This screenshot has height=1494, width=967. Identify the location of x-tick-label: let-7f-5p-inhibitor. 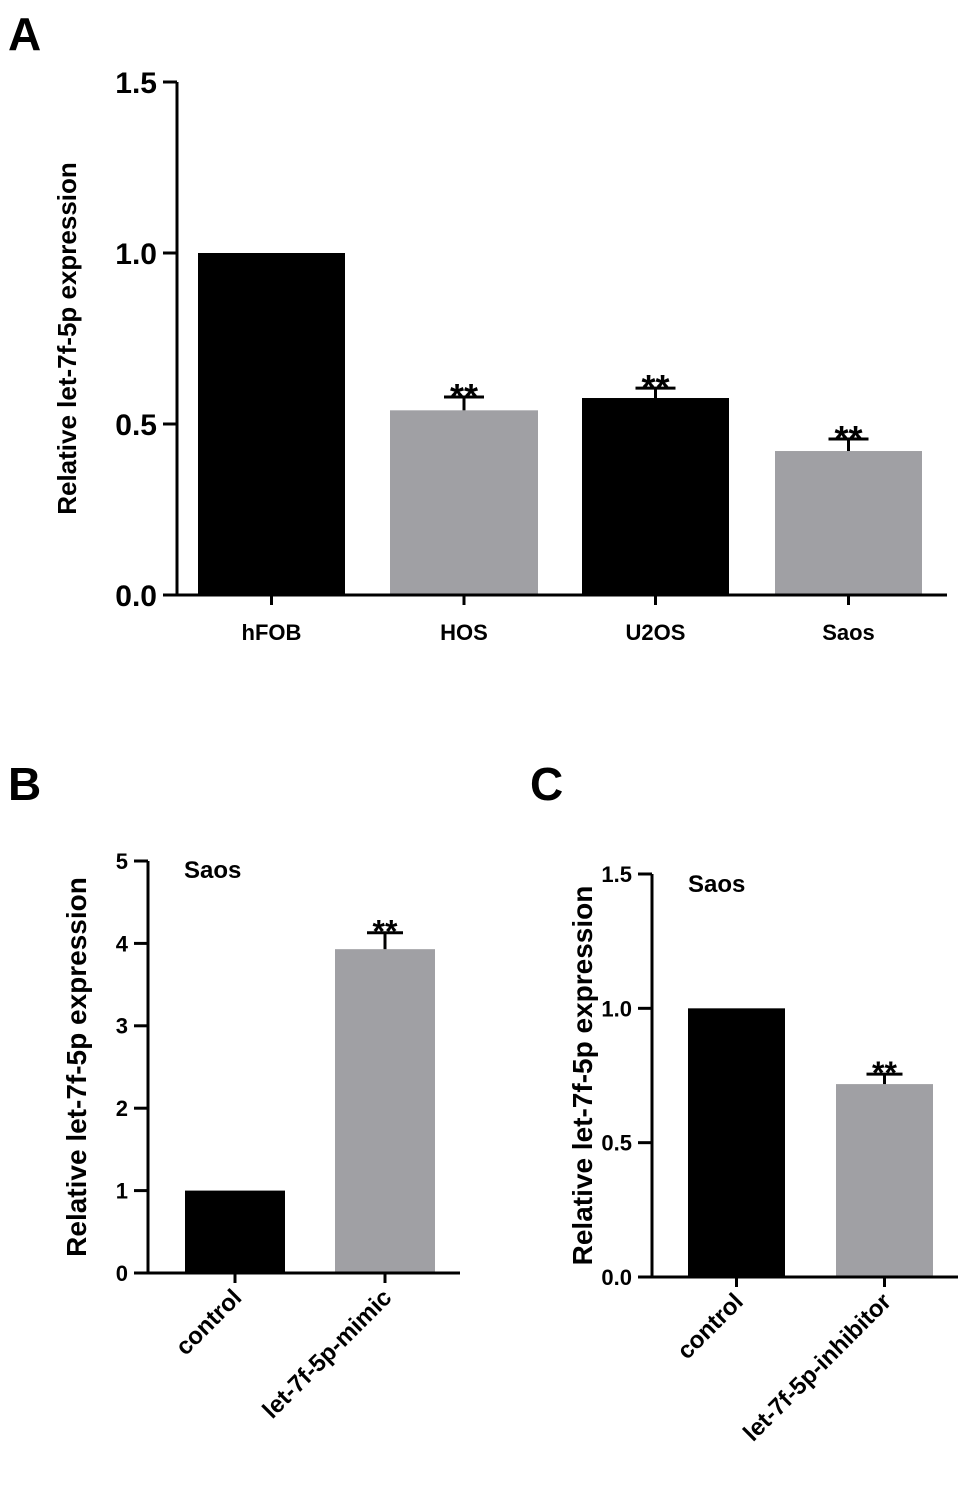
(817, 1367).